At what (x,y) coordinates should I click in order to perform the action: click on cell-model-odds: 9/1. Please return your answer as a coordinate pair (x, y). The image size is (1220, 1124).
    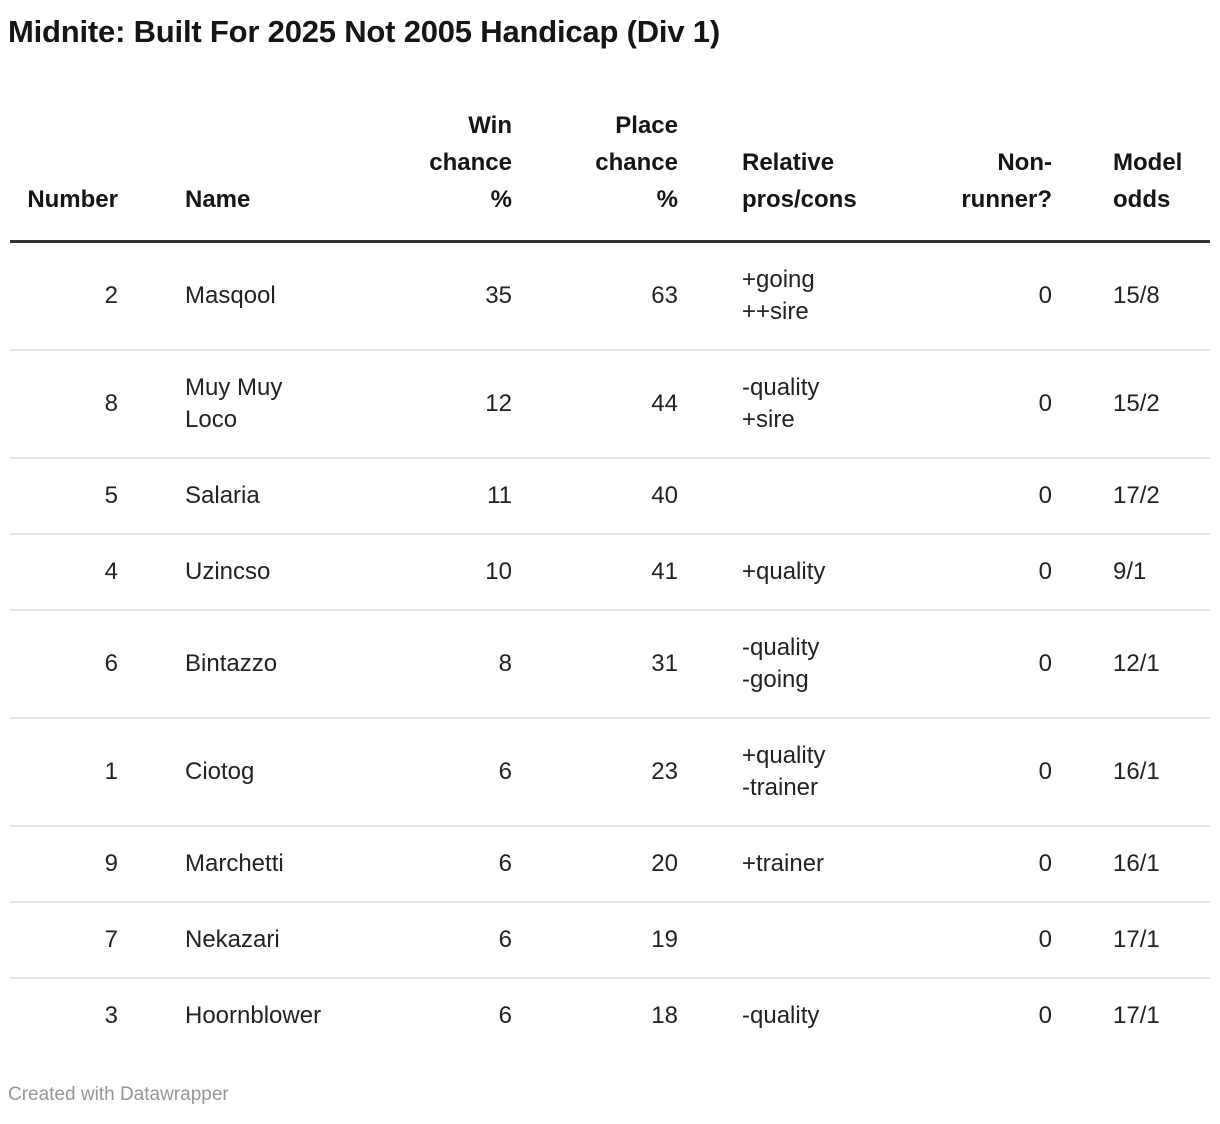
    Looking at the image, I should click on (1131, 571).